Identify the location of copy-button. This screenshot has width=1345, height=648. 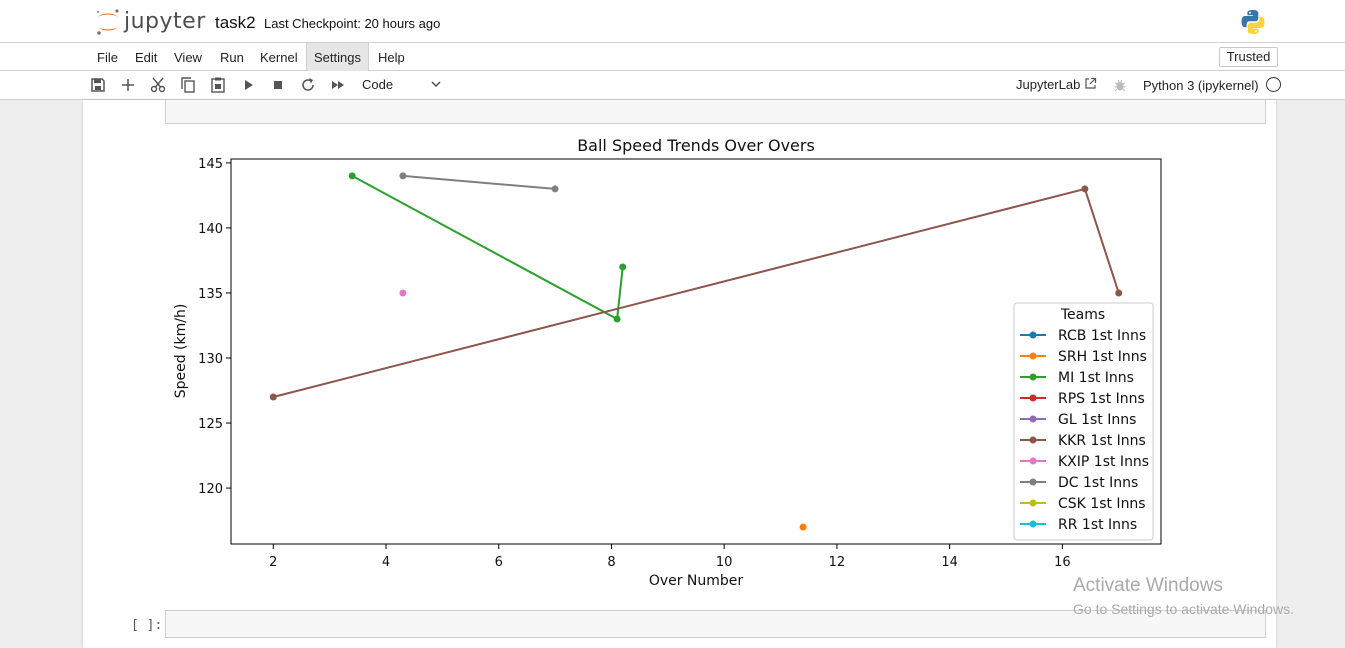
(188, 85).